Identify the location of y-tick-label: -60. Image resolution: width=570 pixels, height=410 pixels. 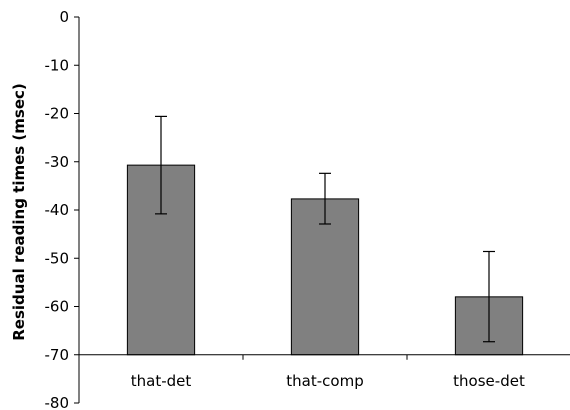
(57, 307).